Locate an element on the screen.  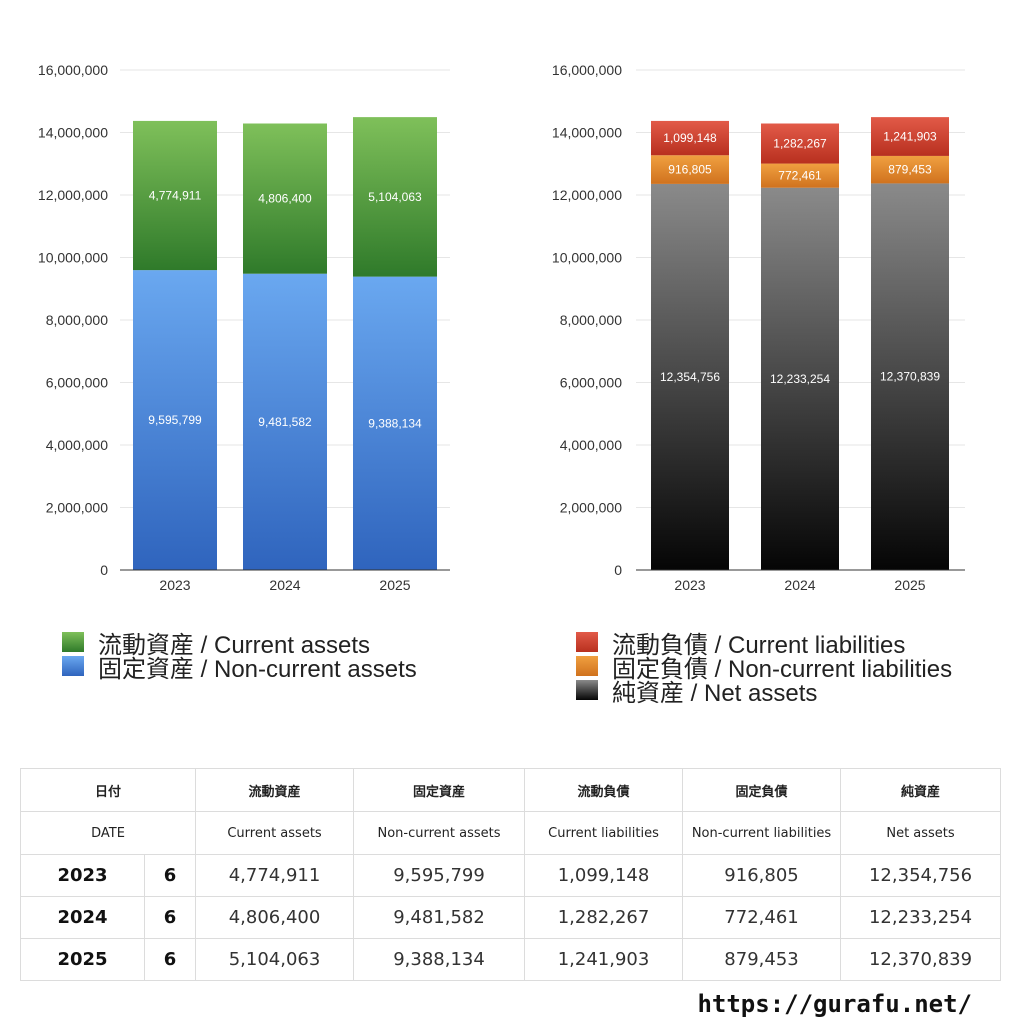
cell-current-assets: 4,806,400 is located at coordinates (275, 917).